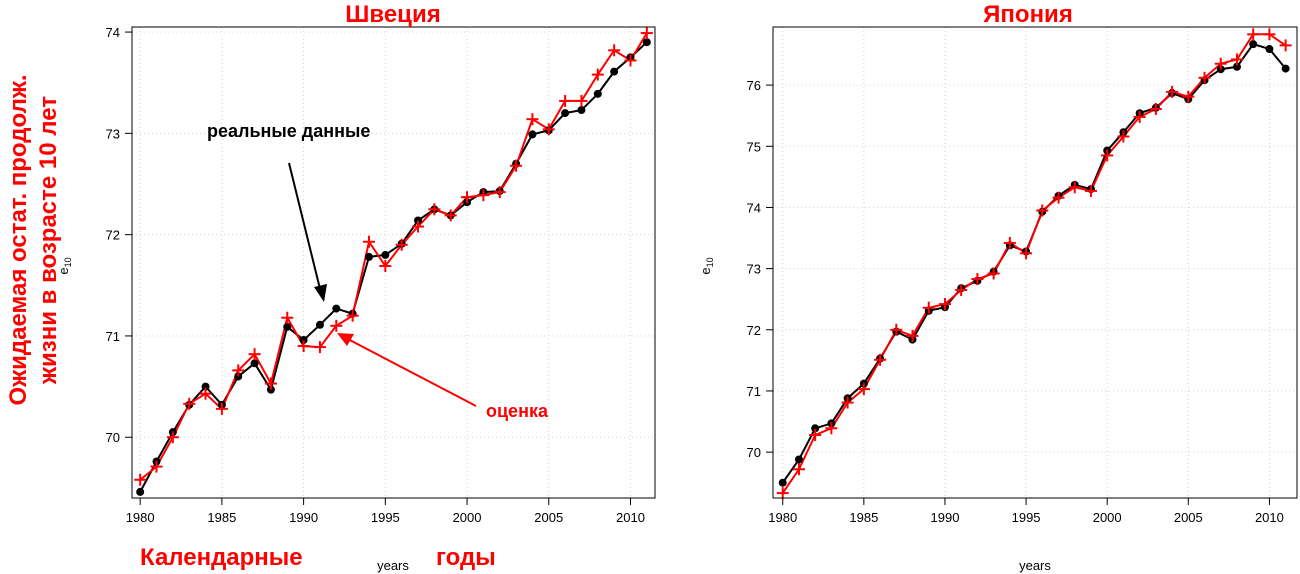 Image resolution: width=1300 pixels, height=574 pixels. What do you see at coordinates (113, 133) in the screenshot?
I see `sweden-ytick-label: 73` at bounding box center [113, 133].